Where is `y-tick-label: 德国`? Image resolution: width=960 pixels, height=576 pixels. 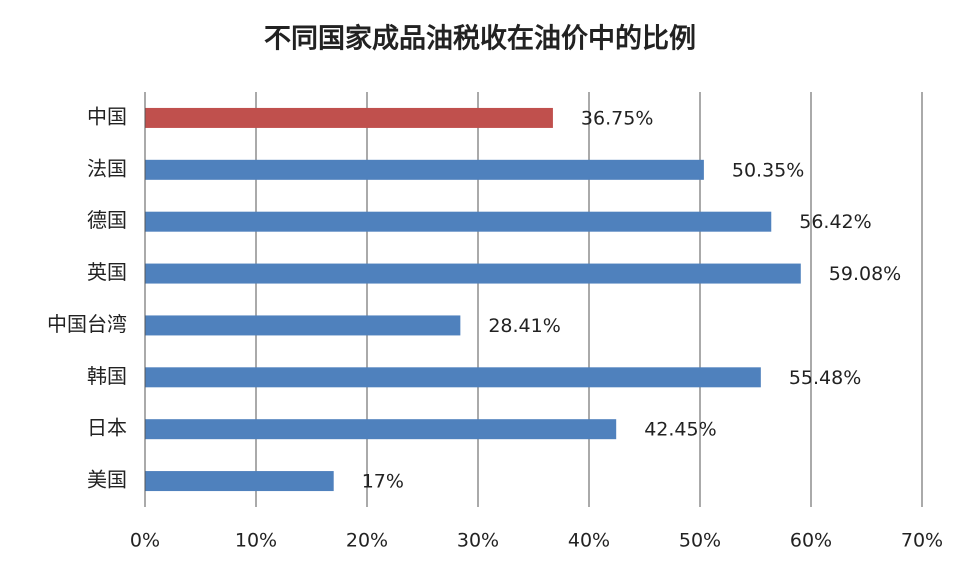 y-tick-label: 德国 is located at coordinates (107, 220).